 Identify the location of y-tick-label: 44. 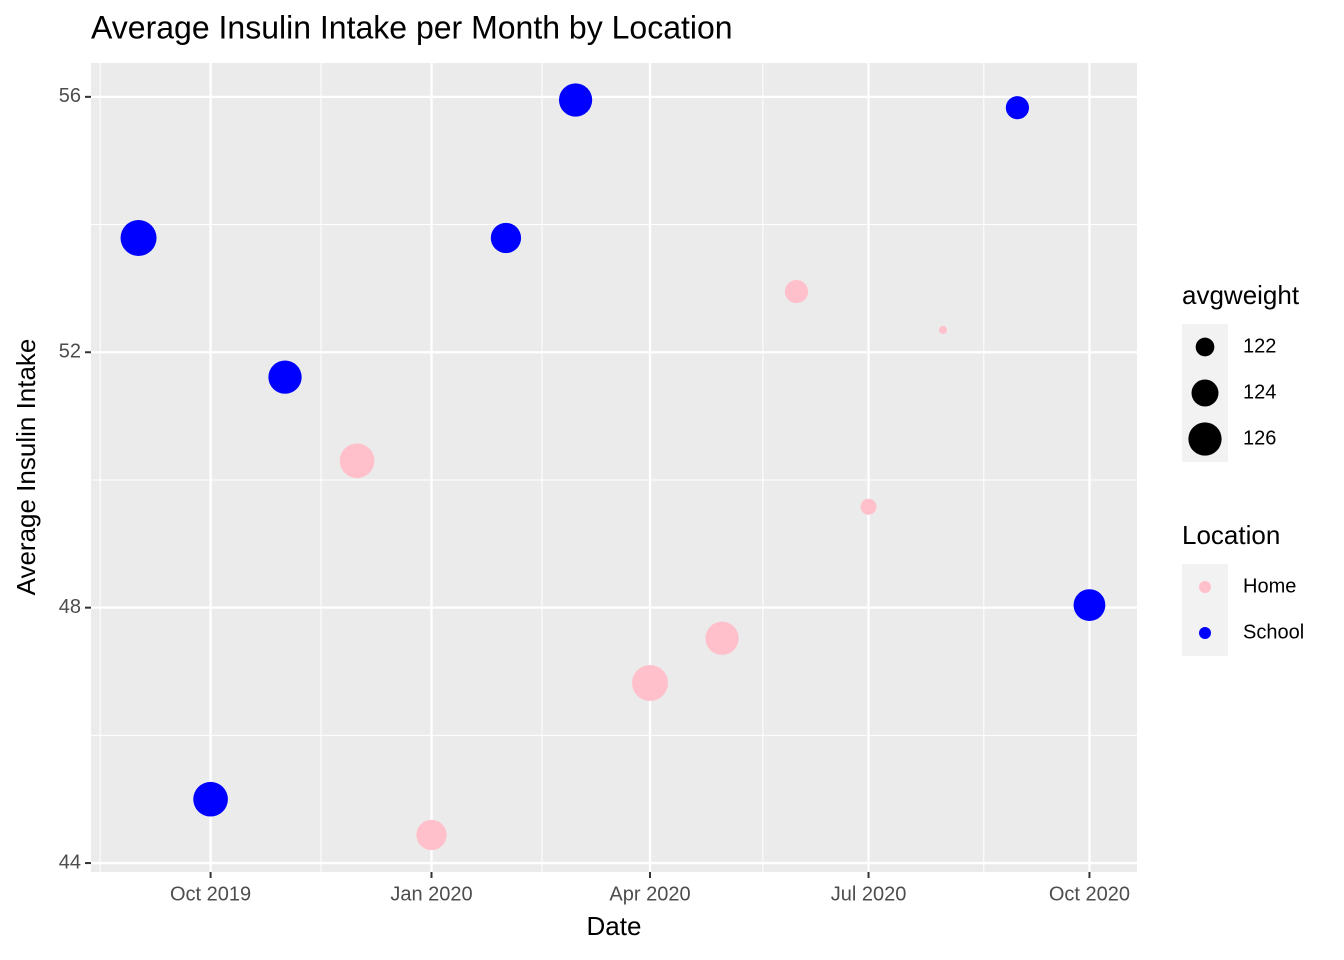
(70, 862).